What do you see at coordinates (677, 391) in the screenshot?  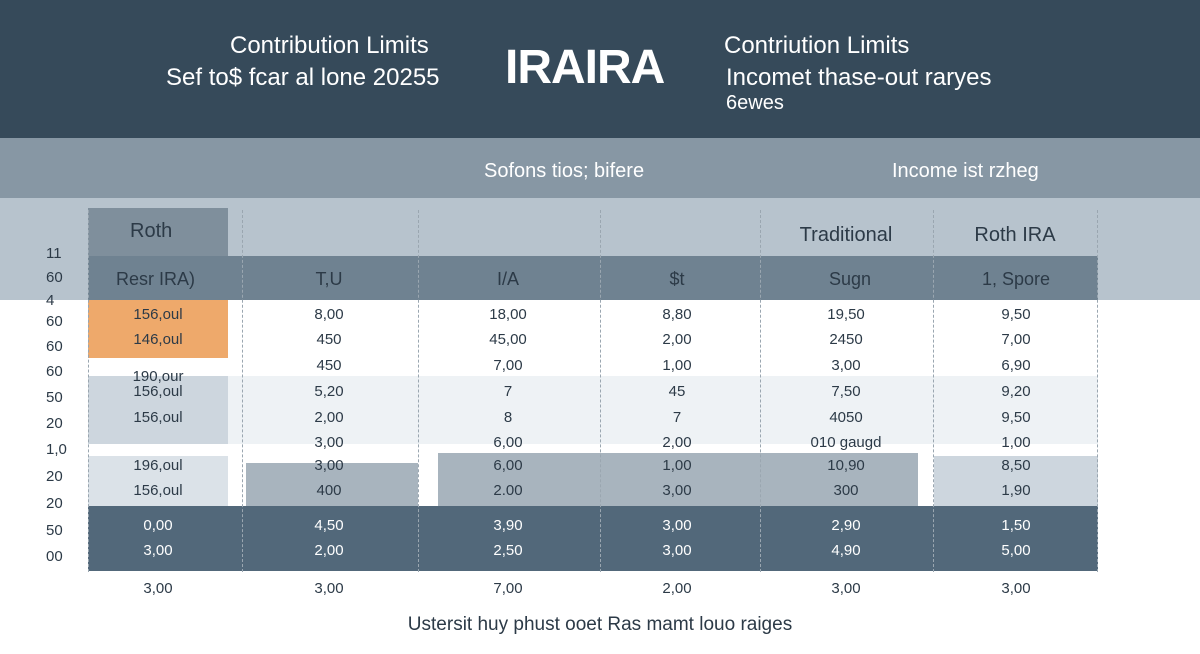 I see `table-cell: 45` at bounding box center [677, 391].